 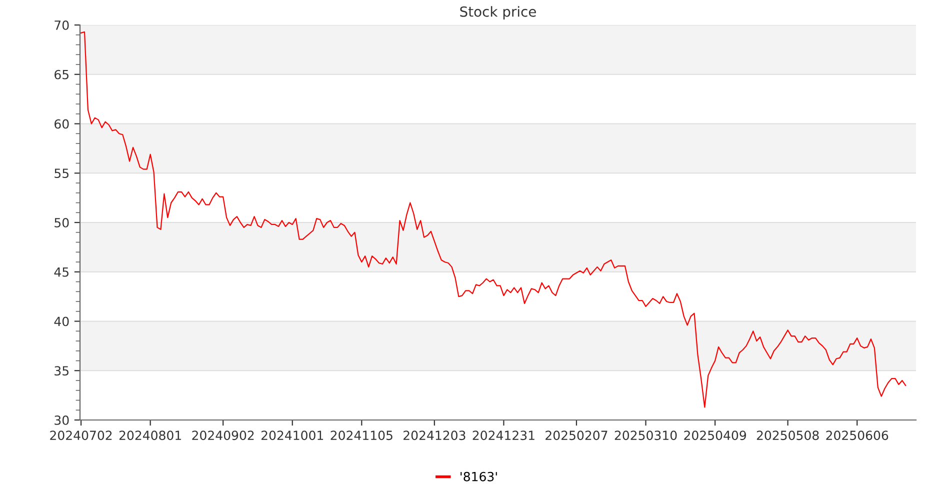 I want to click on x-tick-label: 20250310, so click(x=645, y=435).